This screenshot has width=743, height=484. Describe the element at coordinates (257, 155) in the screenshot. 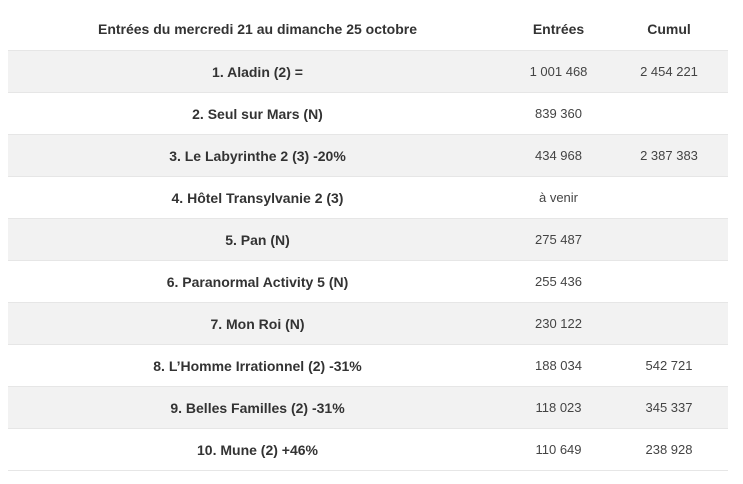

I see `film-title: 3. Le Labyrinthe 2 (3) -20%` at that location.